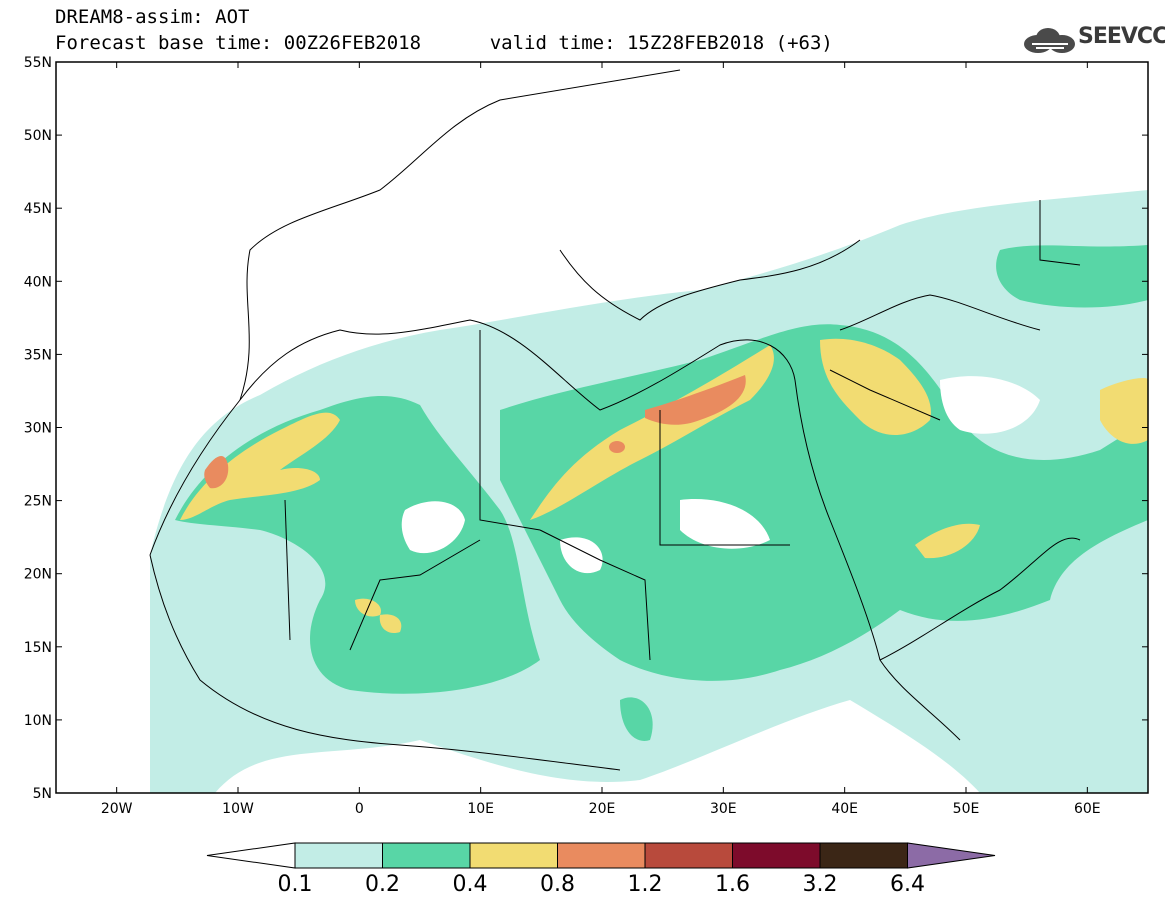  I want to click on logo-text: SEEVCCC, so click(1121, 36).